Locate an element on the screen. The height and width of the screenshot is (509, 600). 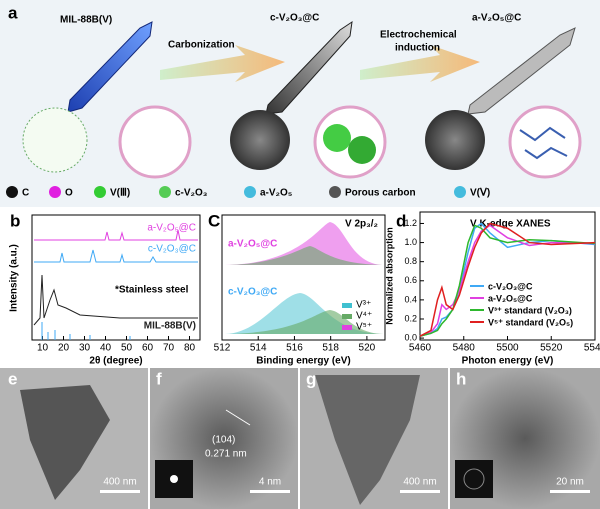
panel-label: b is located at coordinates (15, 220).